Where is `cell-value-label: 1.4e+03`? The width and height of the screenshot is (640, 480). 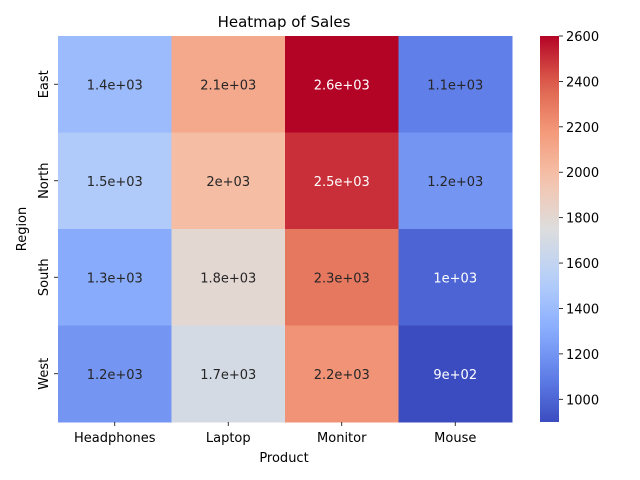 cell-value-label: 1.4e+03 is located at coordinates (115, 85).